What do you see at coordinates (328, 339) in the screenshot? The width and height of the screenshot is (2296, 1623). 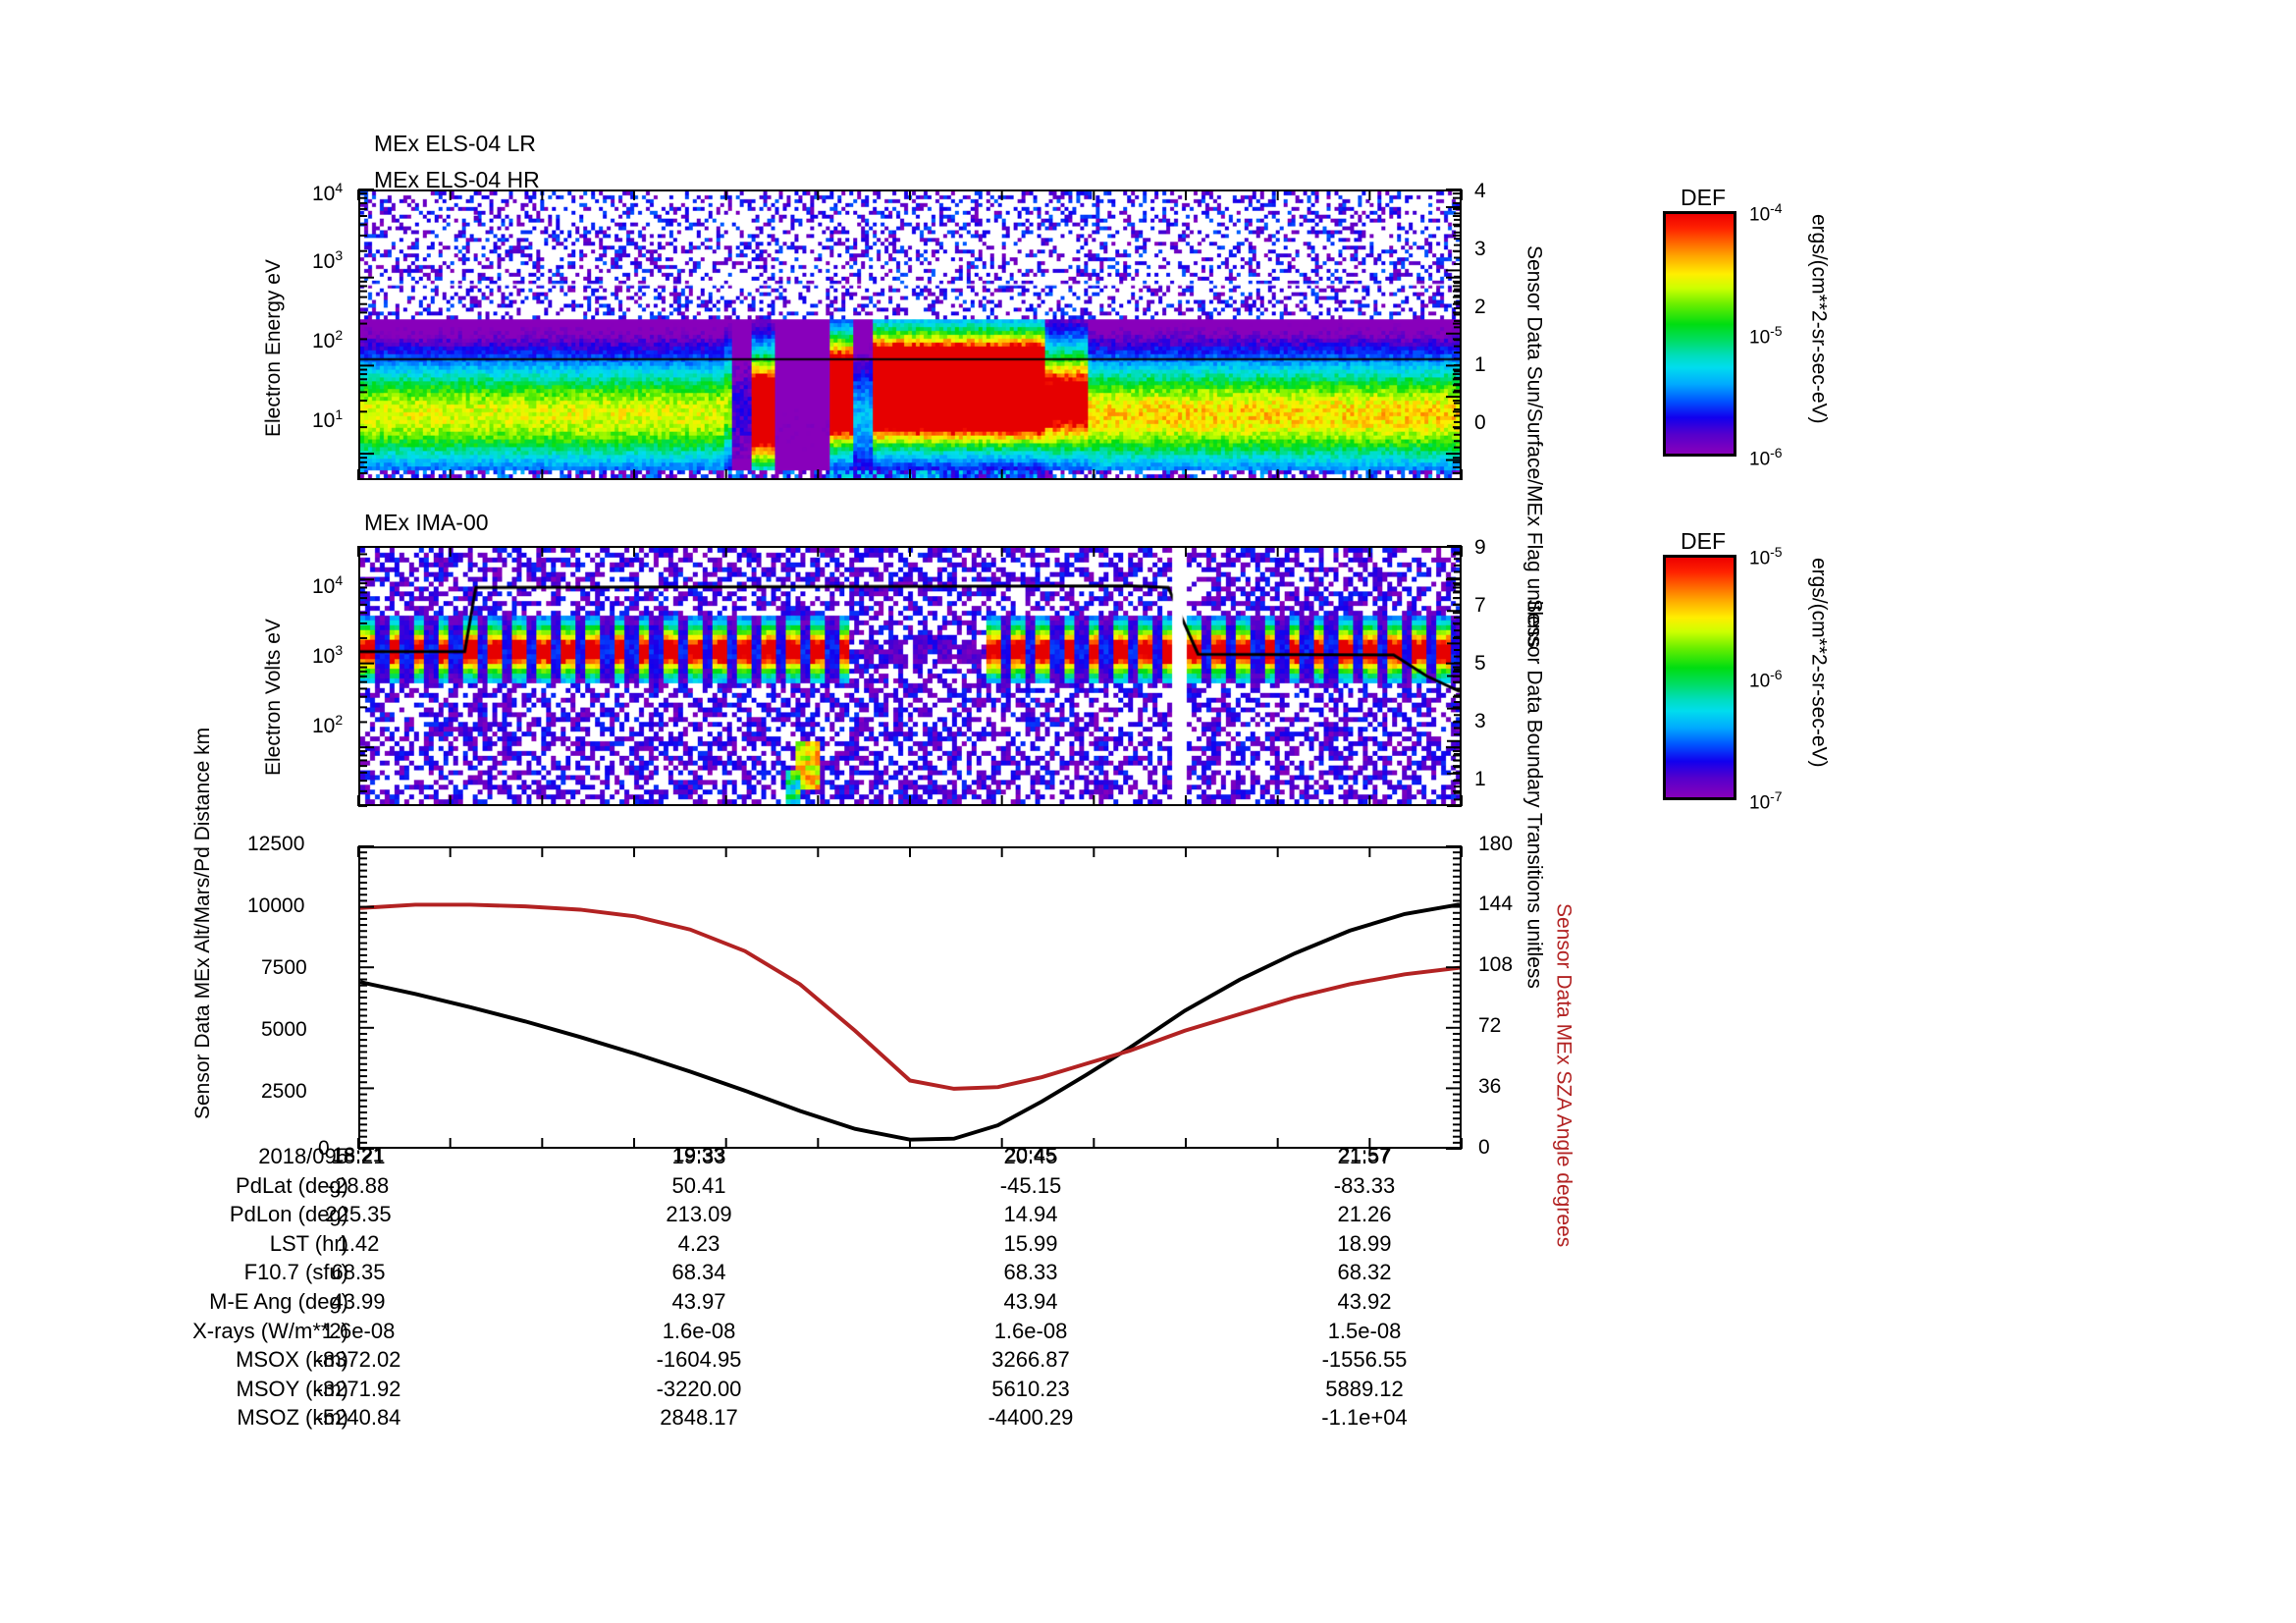 I see `panel1-ytick-1e2: 10²` at bounding box center [328, 339].